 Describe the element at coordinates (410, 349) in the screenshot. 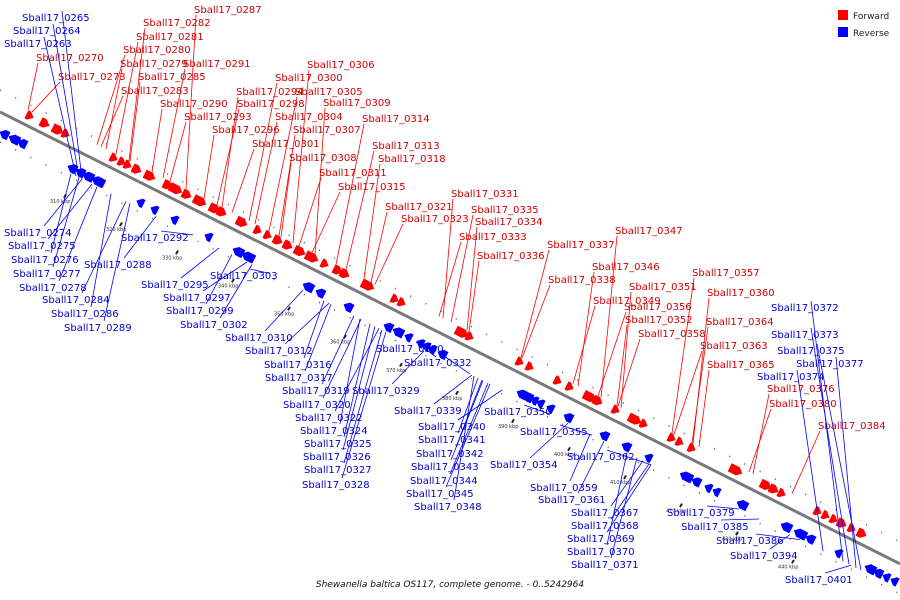

I see `reverse-gene-label: Sball17_0330` at that location.